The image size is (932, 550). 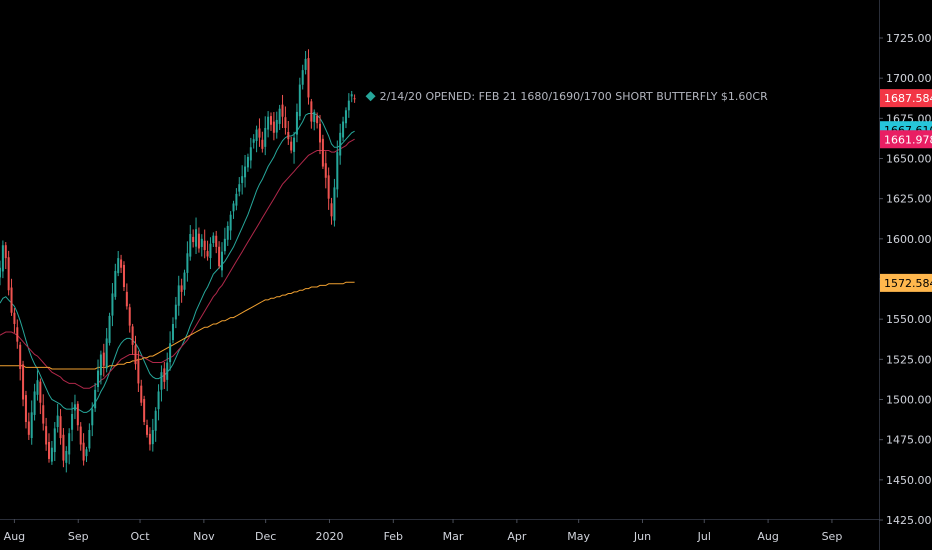 I want to click on y-tick-label: 1700.0000, so click(x=909, y=78).